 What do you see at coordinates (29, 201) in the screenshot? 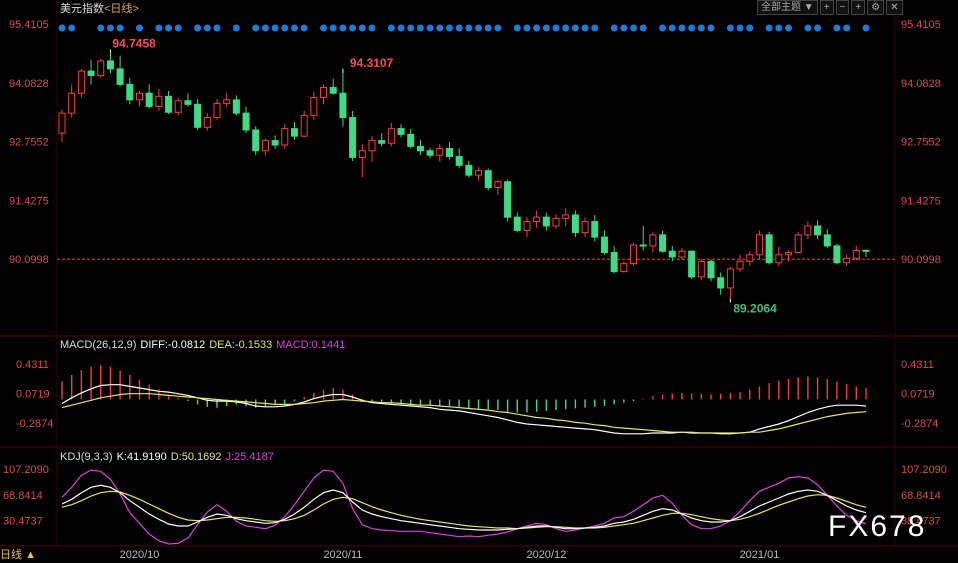
I see `y-tick-label-left: 91.4275` at bounding box center [29, 201].